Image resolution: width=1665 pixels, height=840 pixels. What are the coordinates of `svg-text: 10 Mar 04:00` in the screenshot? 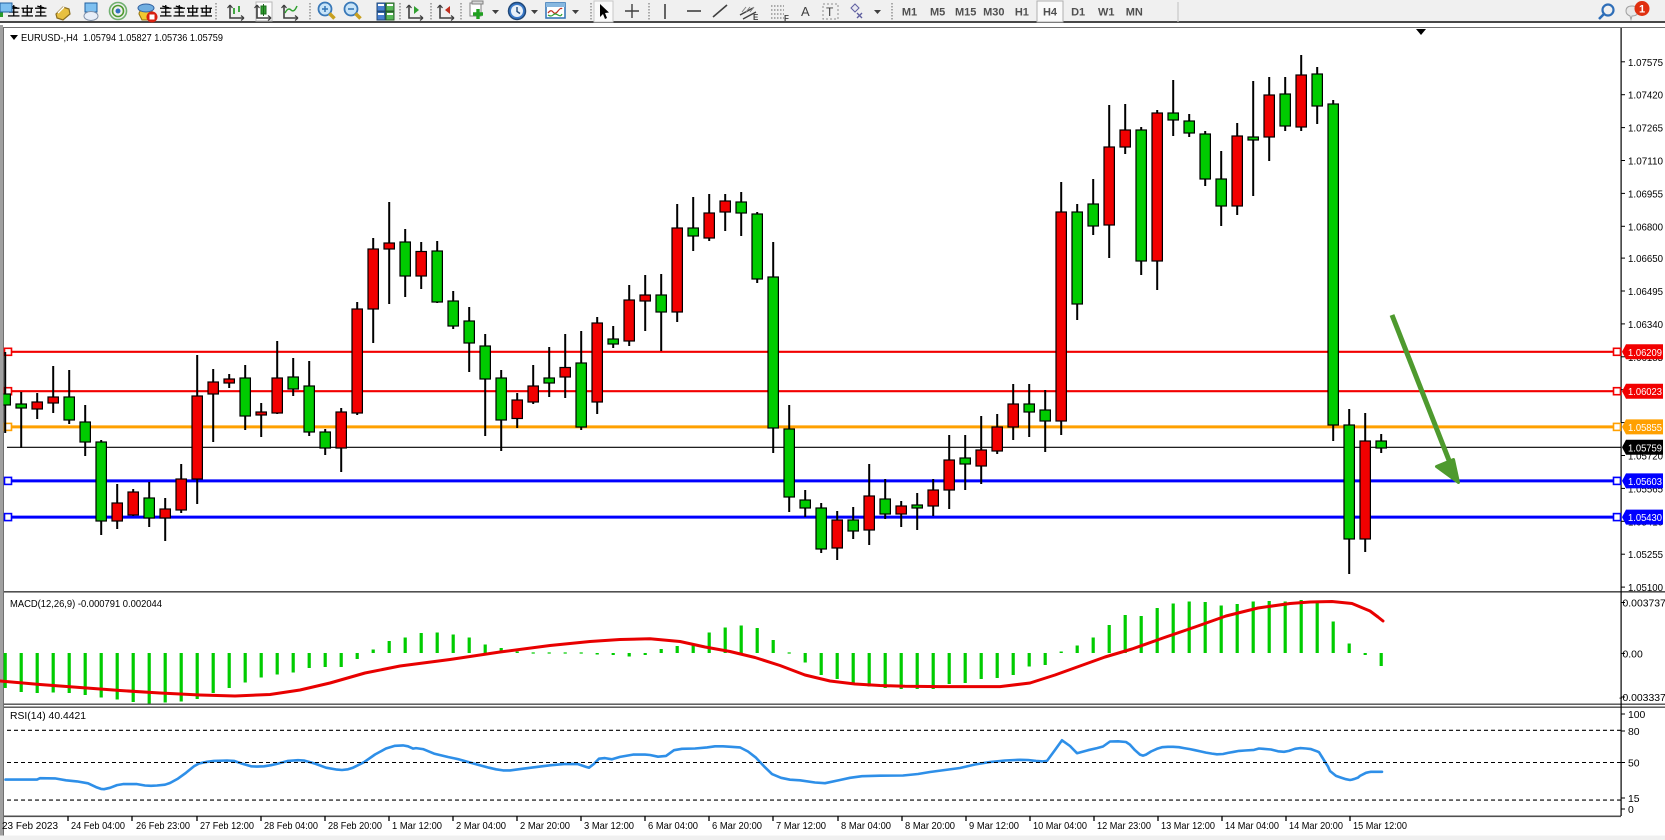 It's located at (1060, 826).